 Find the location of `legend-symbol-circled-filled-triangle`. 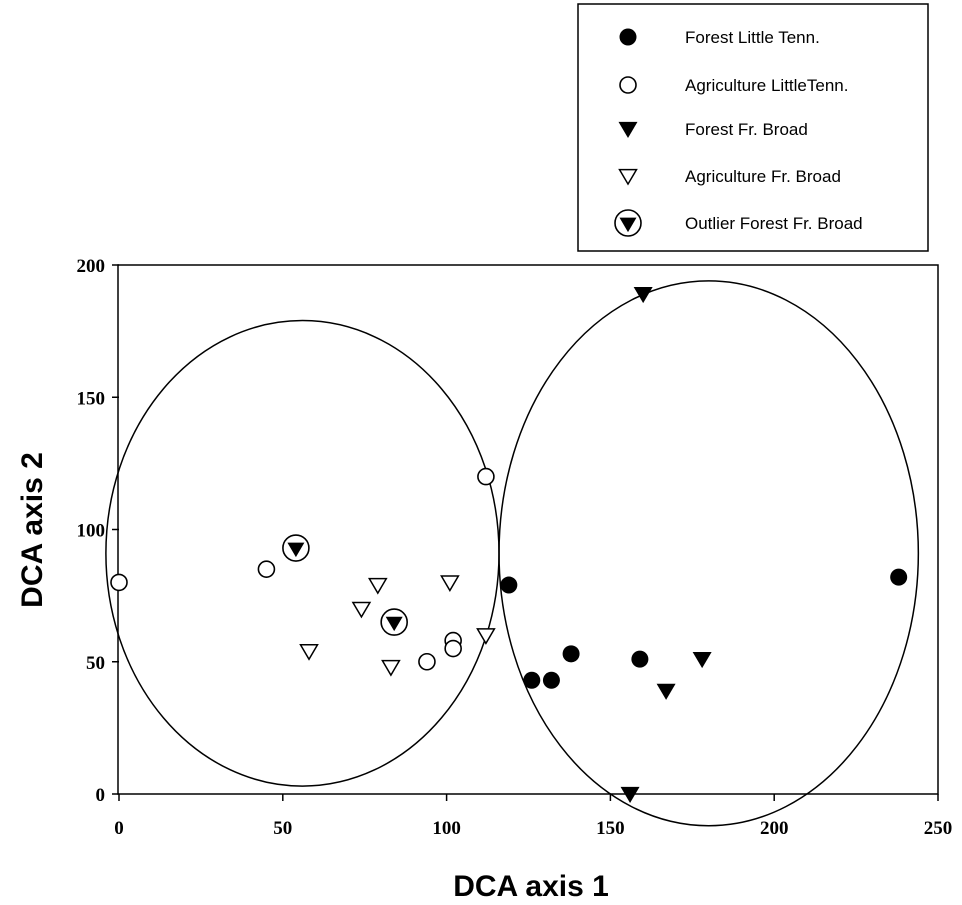

legend-symbol-circled-filled-triangle is located at coordinates (628, 223).